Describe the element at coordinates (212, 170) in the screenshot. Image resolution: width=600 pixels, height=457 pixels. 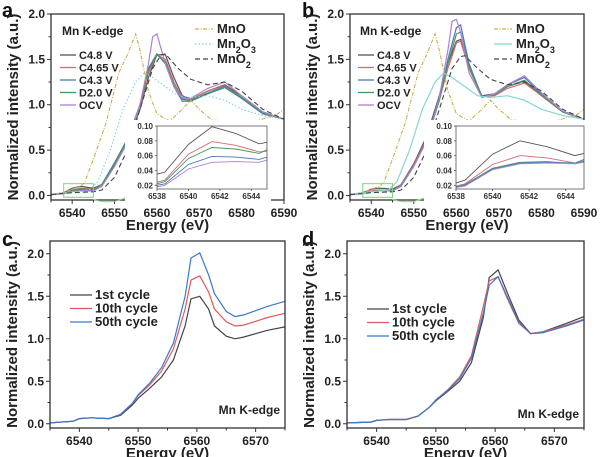
I see `inset-series-line-c4-3-v` at that location.